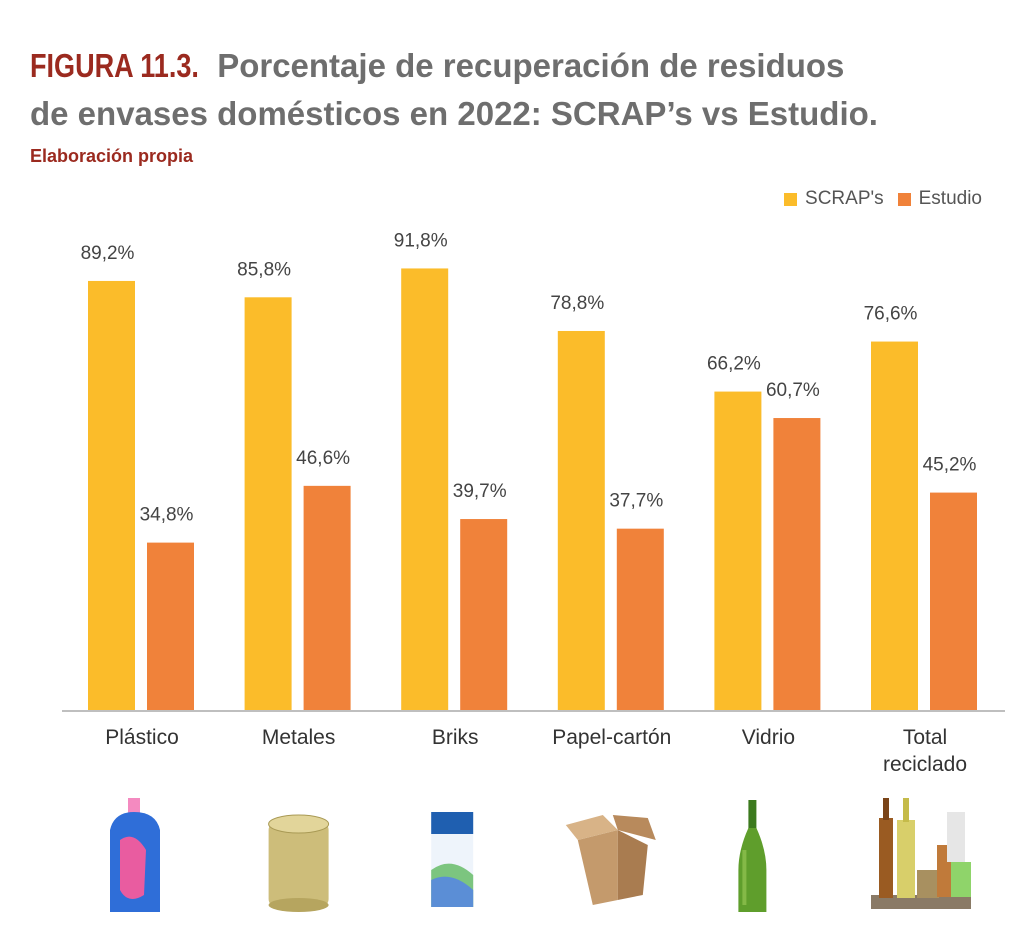  I want to click on value-label: 60,7%, so click(793, 390).